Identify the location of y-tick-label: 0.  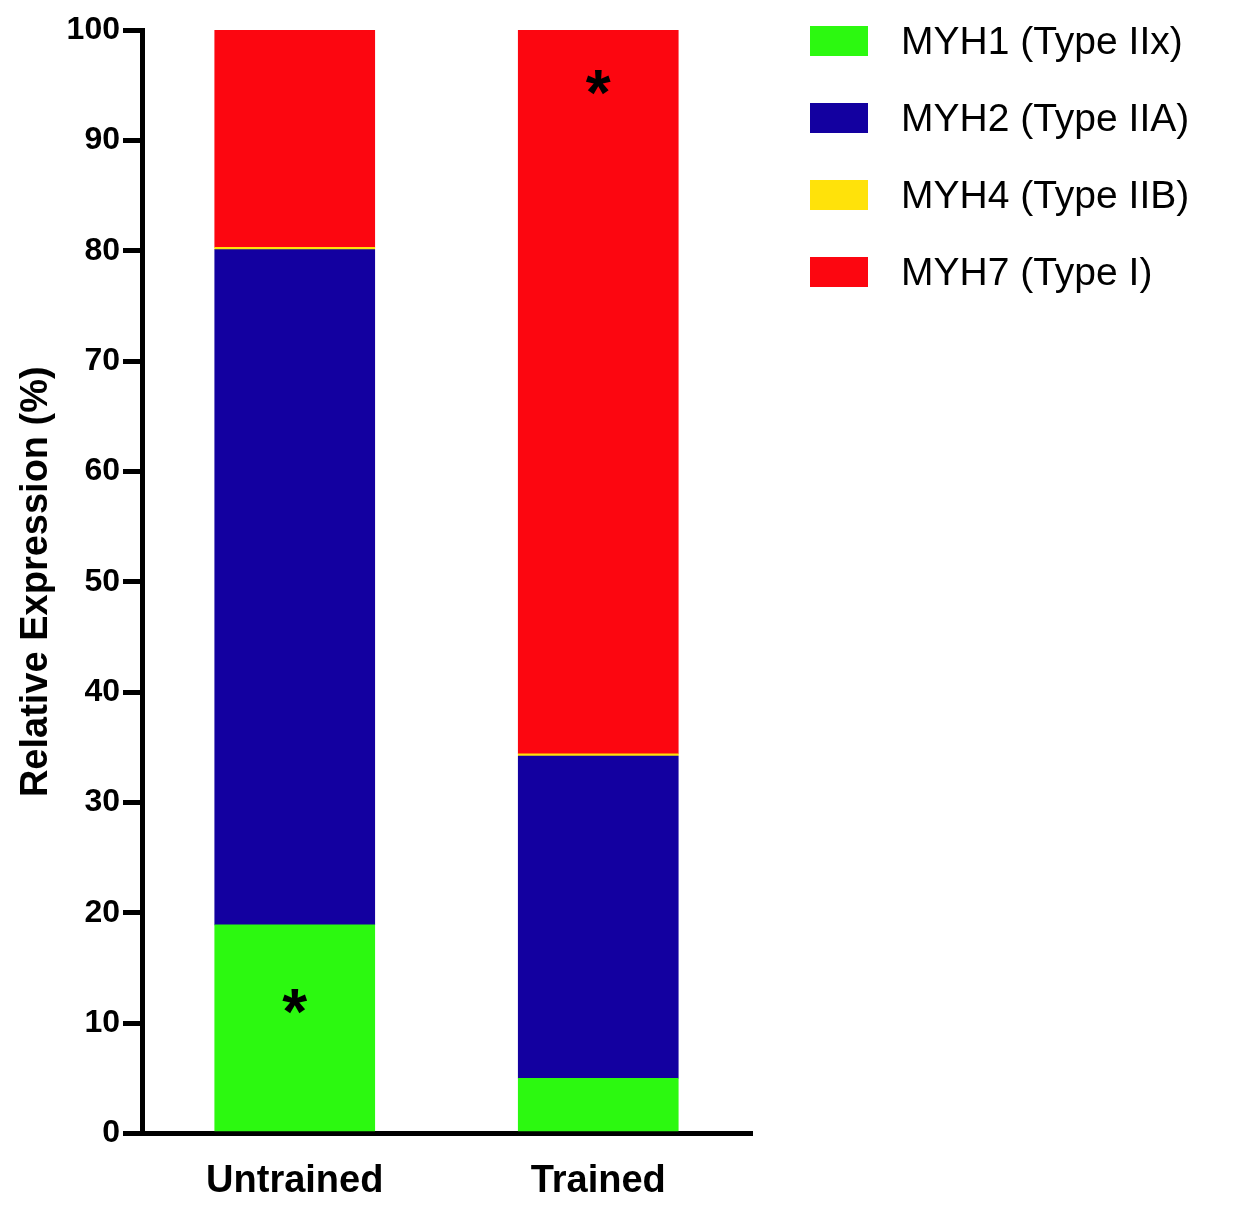
(111, 1131).